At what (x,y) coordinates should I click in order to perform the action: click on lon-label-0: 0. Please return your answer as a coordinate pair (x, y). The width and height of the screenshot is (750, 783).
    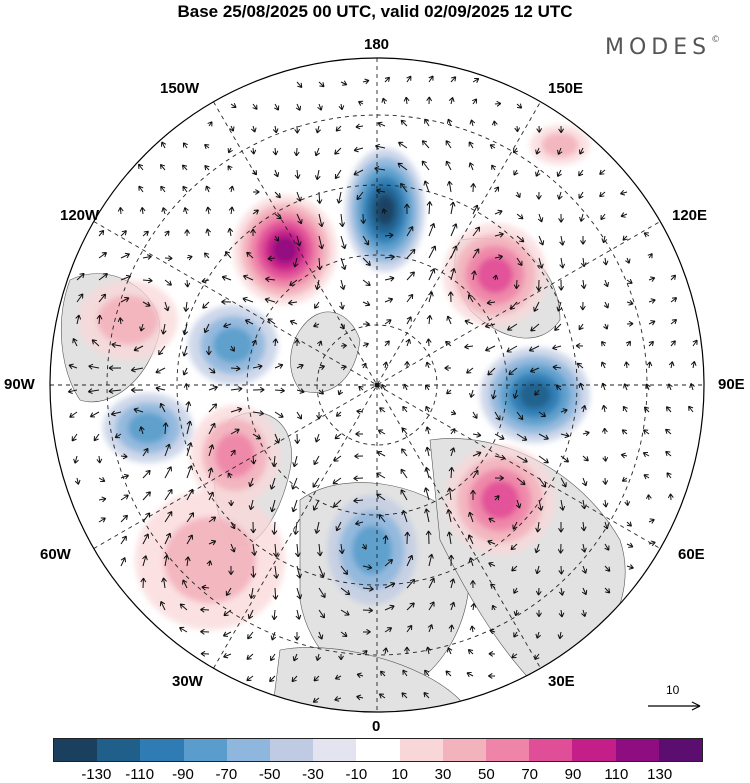
    Looking at the image, I should click on (376, 726).